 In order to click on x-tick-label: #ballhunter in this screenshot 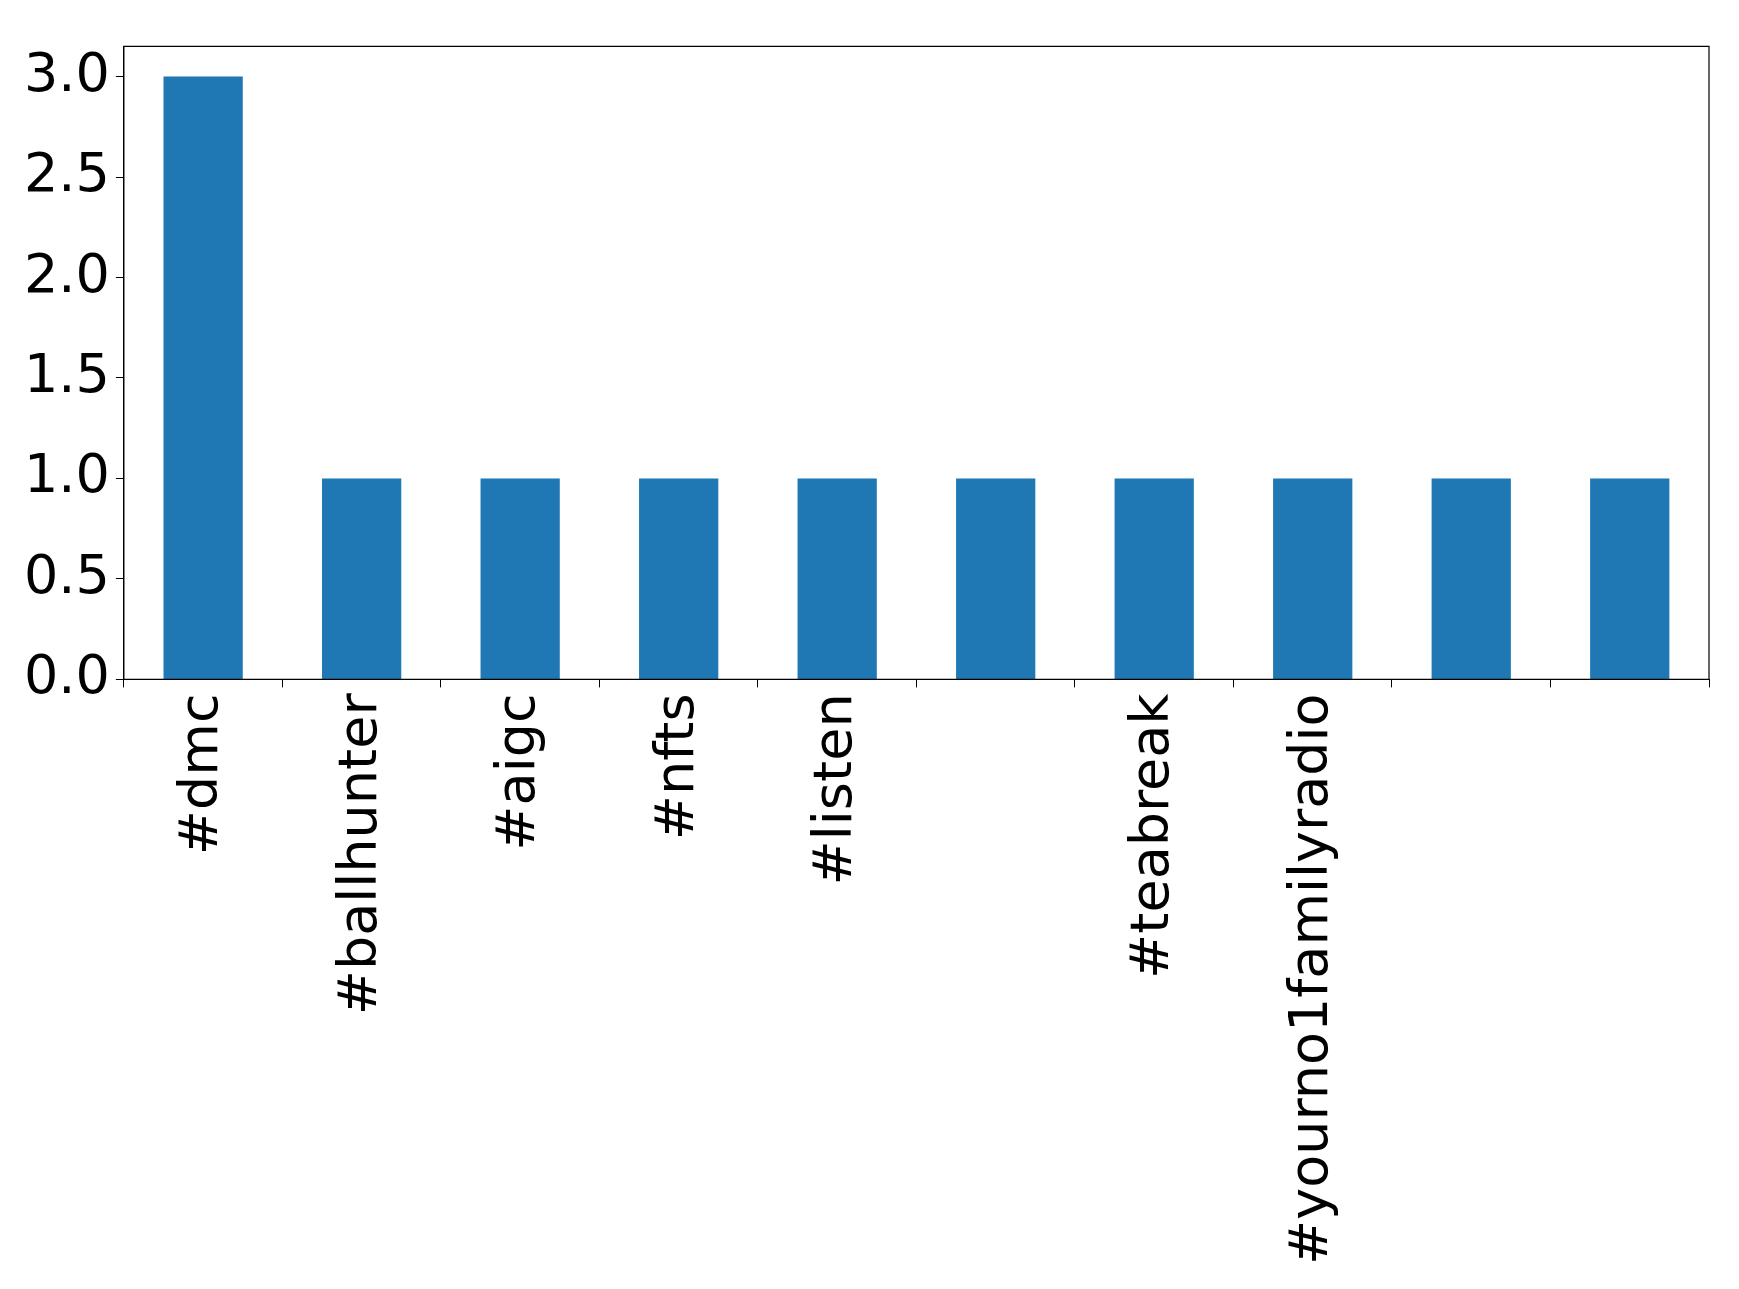, I will do `click(357, 854)`.